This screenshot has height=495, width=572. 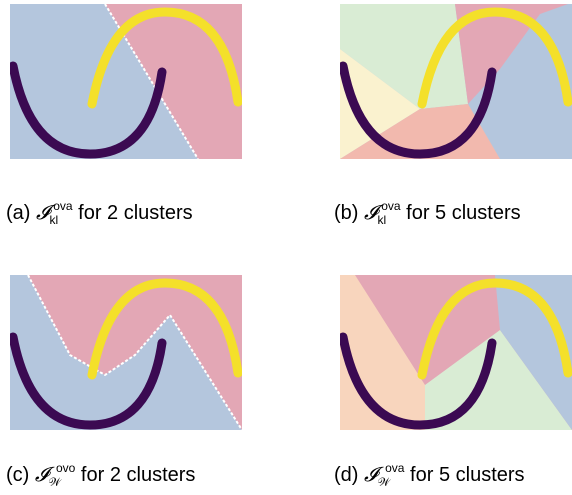 I want to click on region-pink, so click(x=511, y=54).